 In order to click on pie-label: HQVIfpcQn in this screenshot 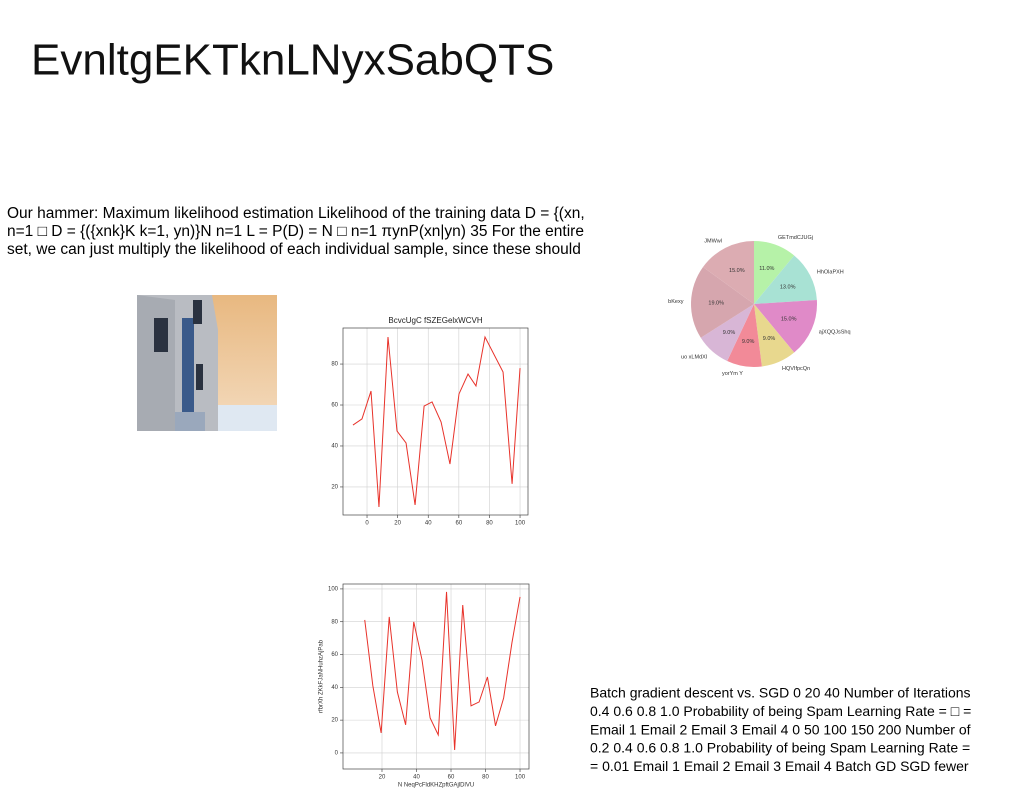, I will do `click(796, 369)`.